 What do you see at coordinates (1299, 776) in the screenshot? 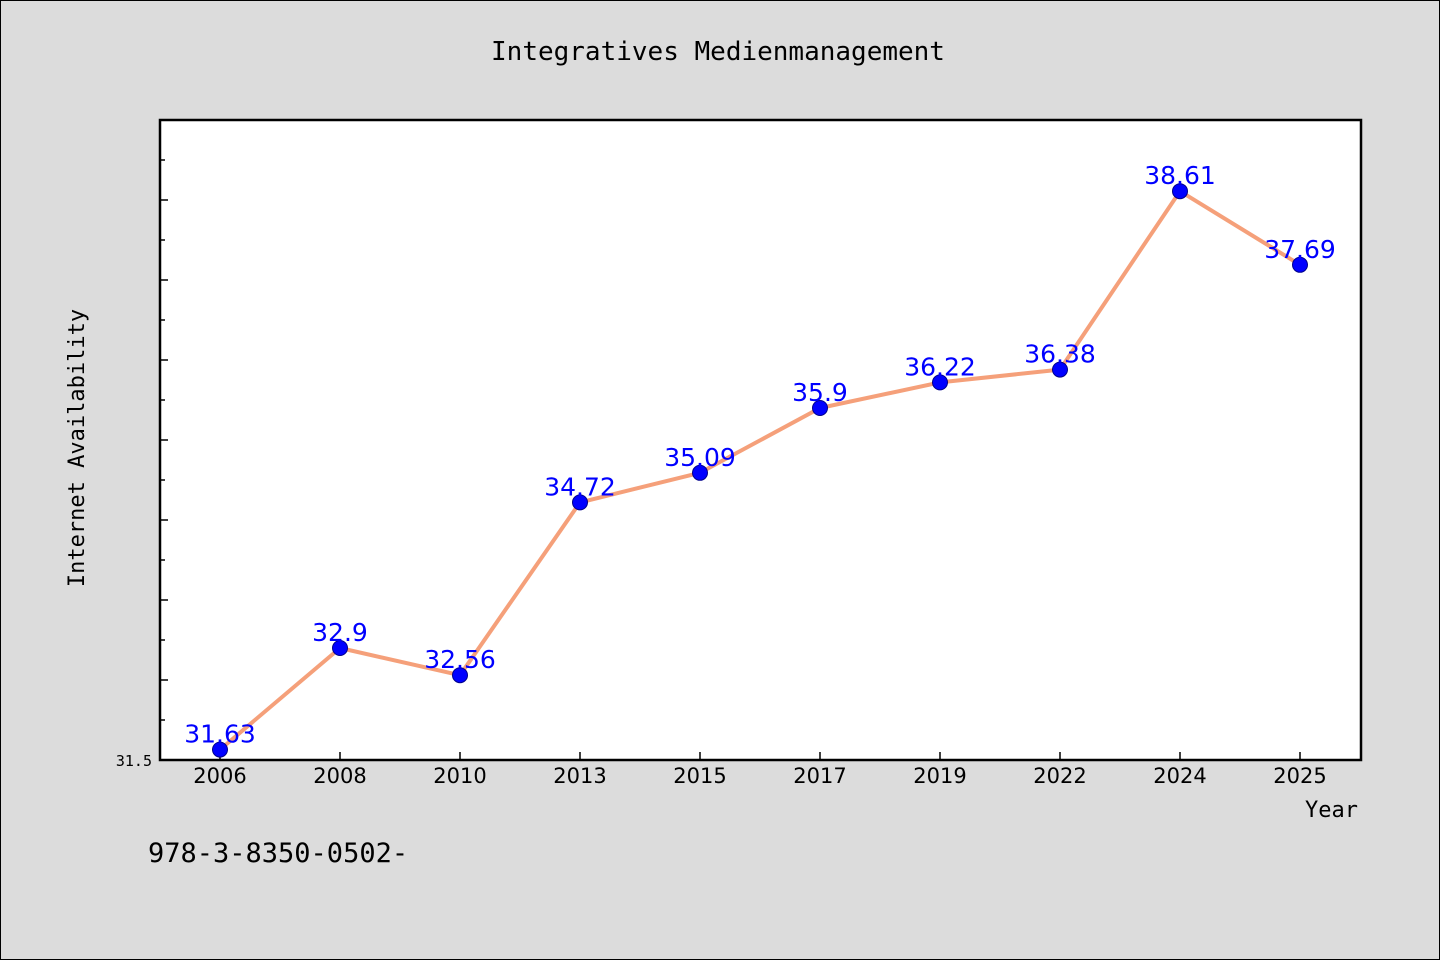
I see `x-tick-label: 2025` at bounding box center [1299, 776].